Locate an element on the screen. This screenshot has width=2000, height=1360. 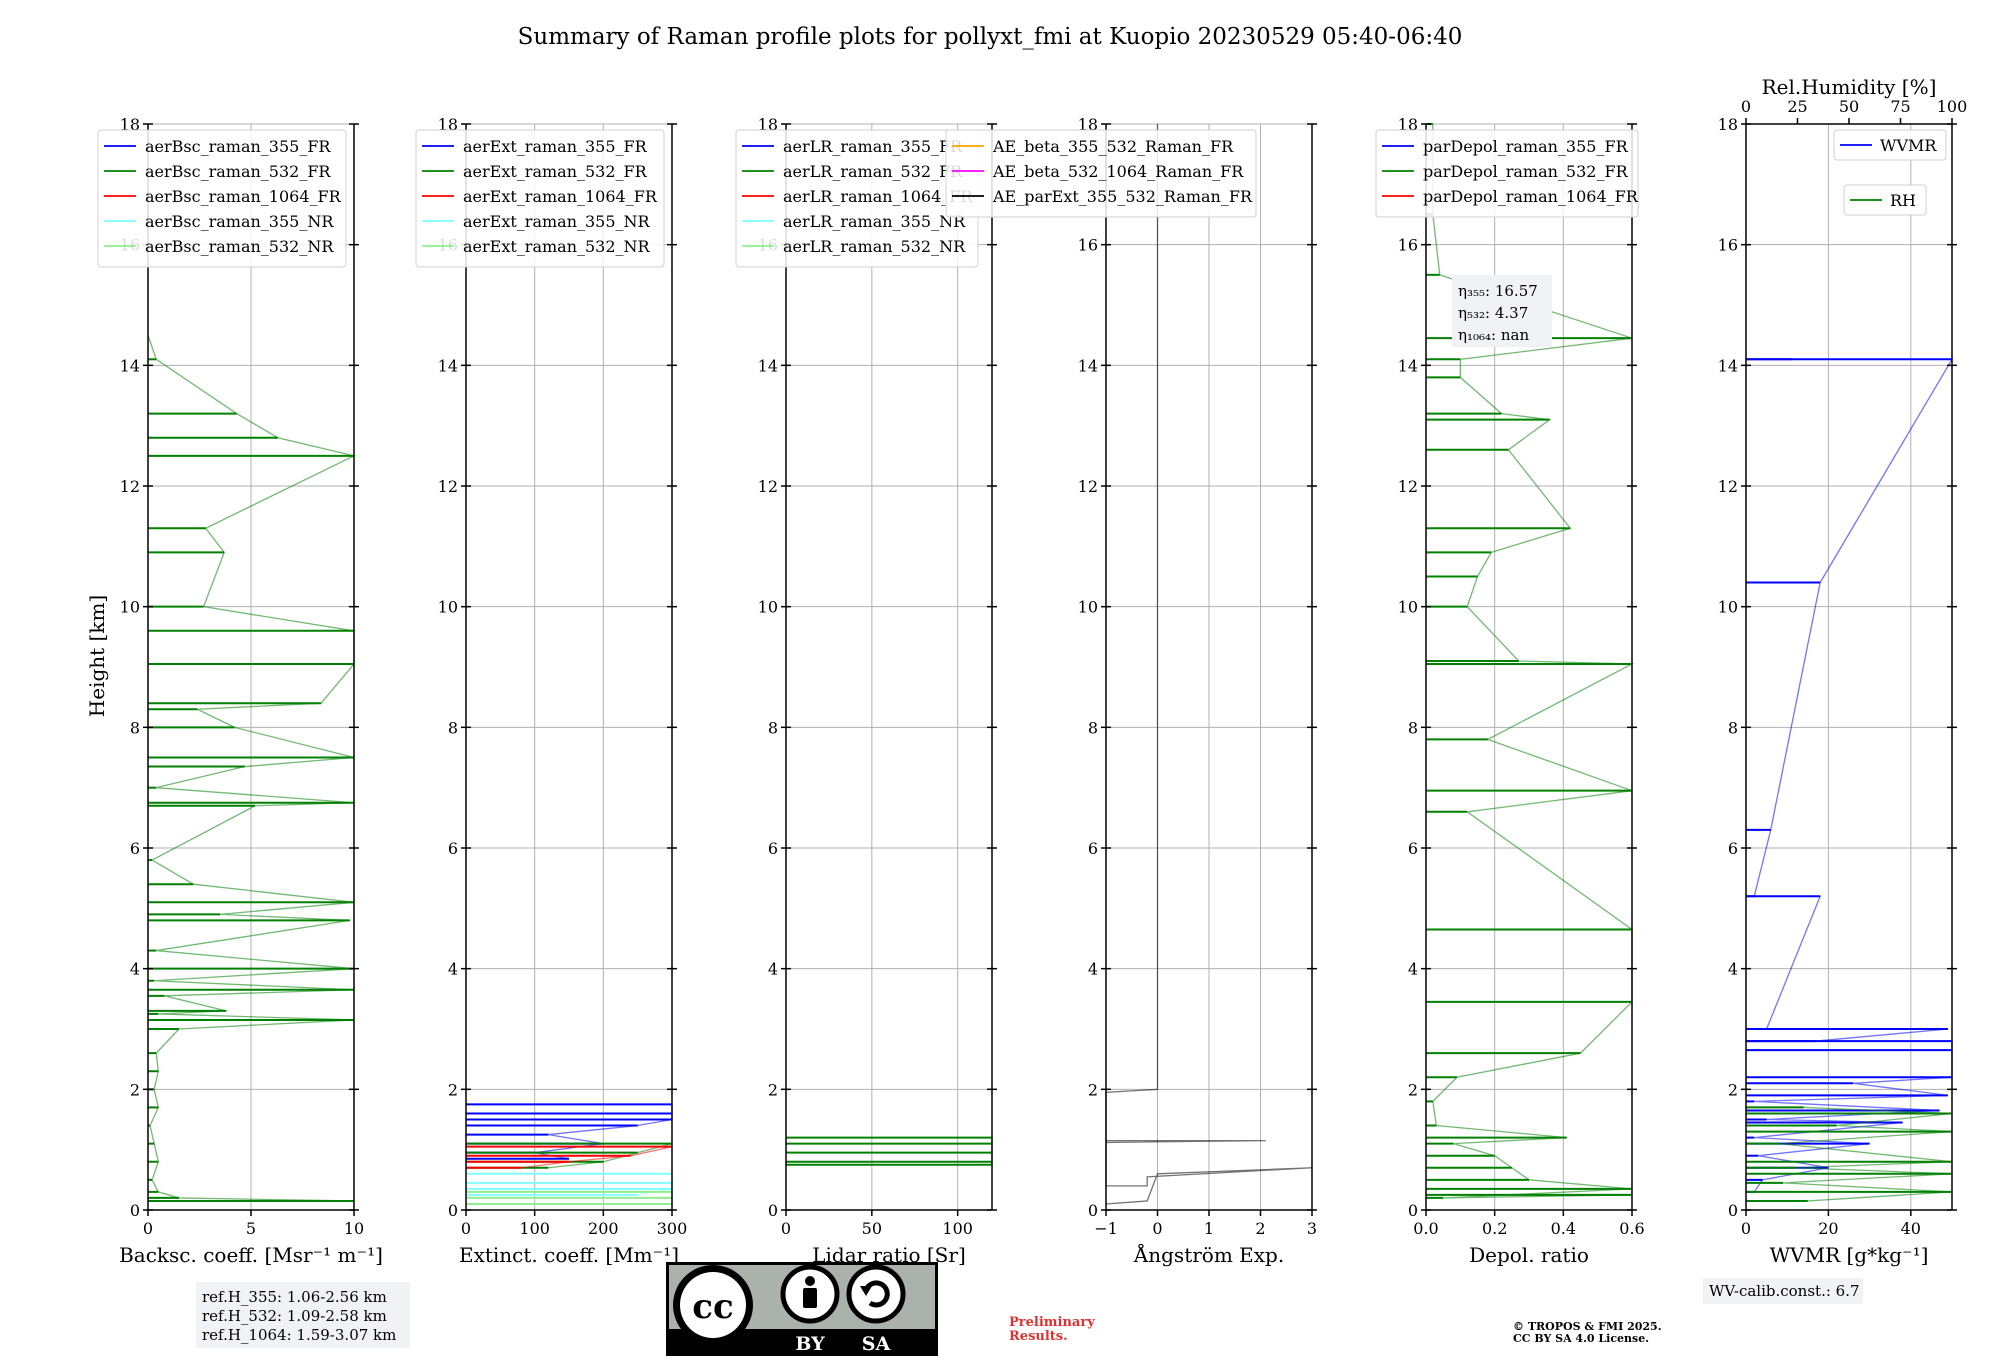
xtick-label-1: 100 is located at coordinates (534, 1228).